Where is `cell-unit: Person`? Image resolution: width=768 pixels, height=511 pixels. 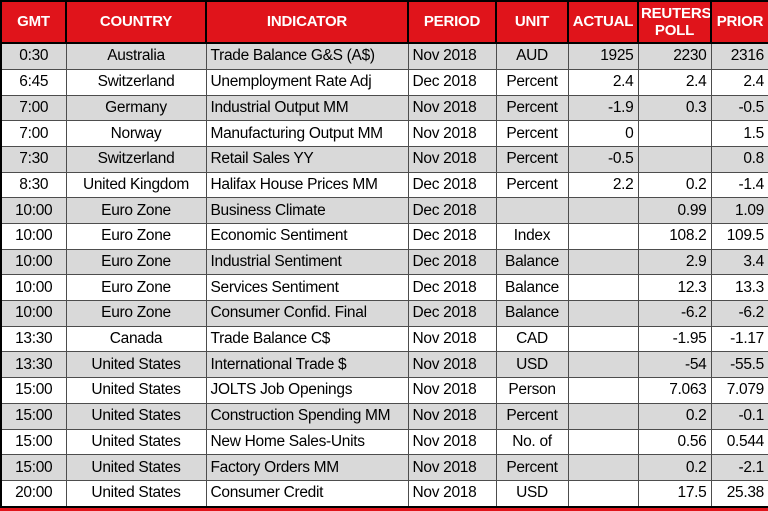 cell-unit: Person is located at coordinates (532, 390).